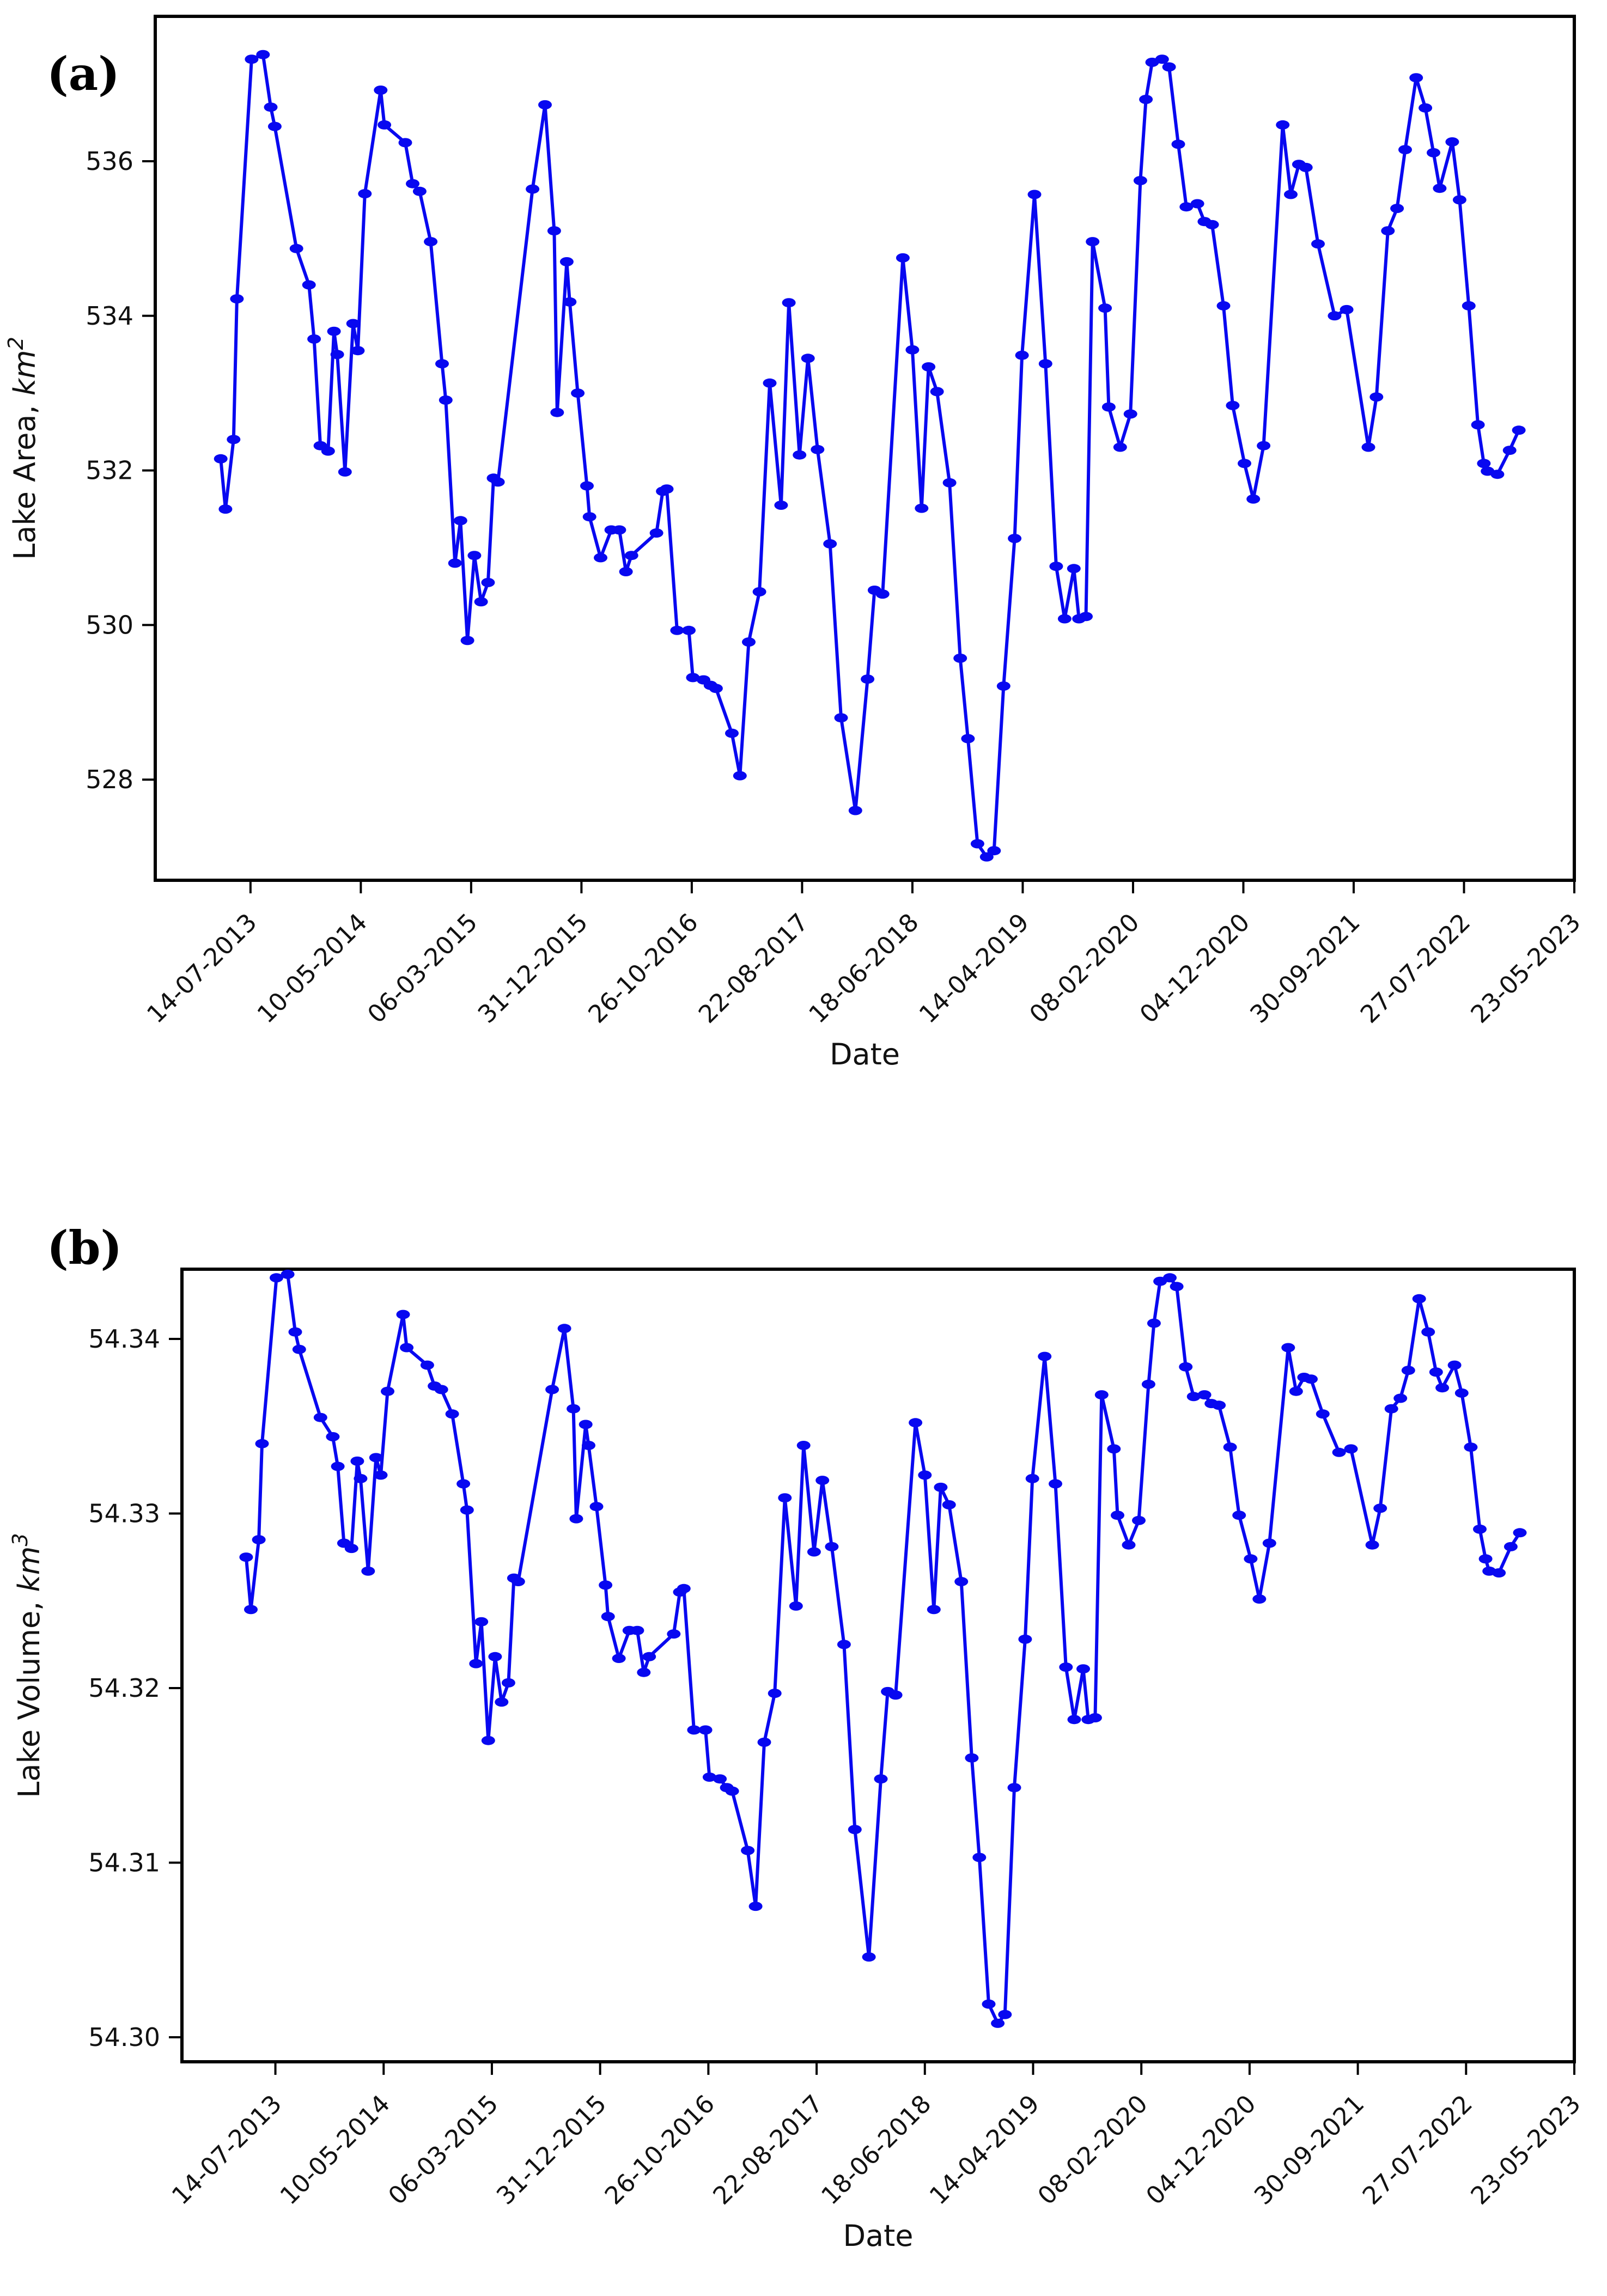 The width and height of the screenshot is (1607, 2296). Describe the element at coordinates (1304, 968) in the screenshot. I see `x-tick-label: 30-09-2021` at that location.